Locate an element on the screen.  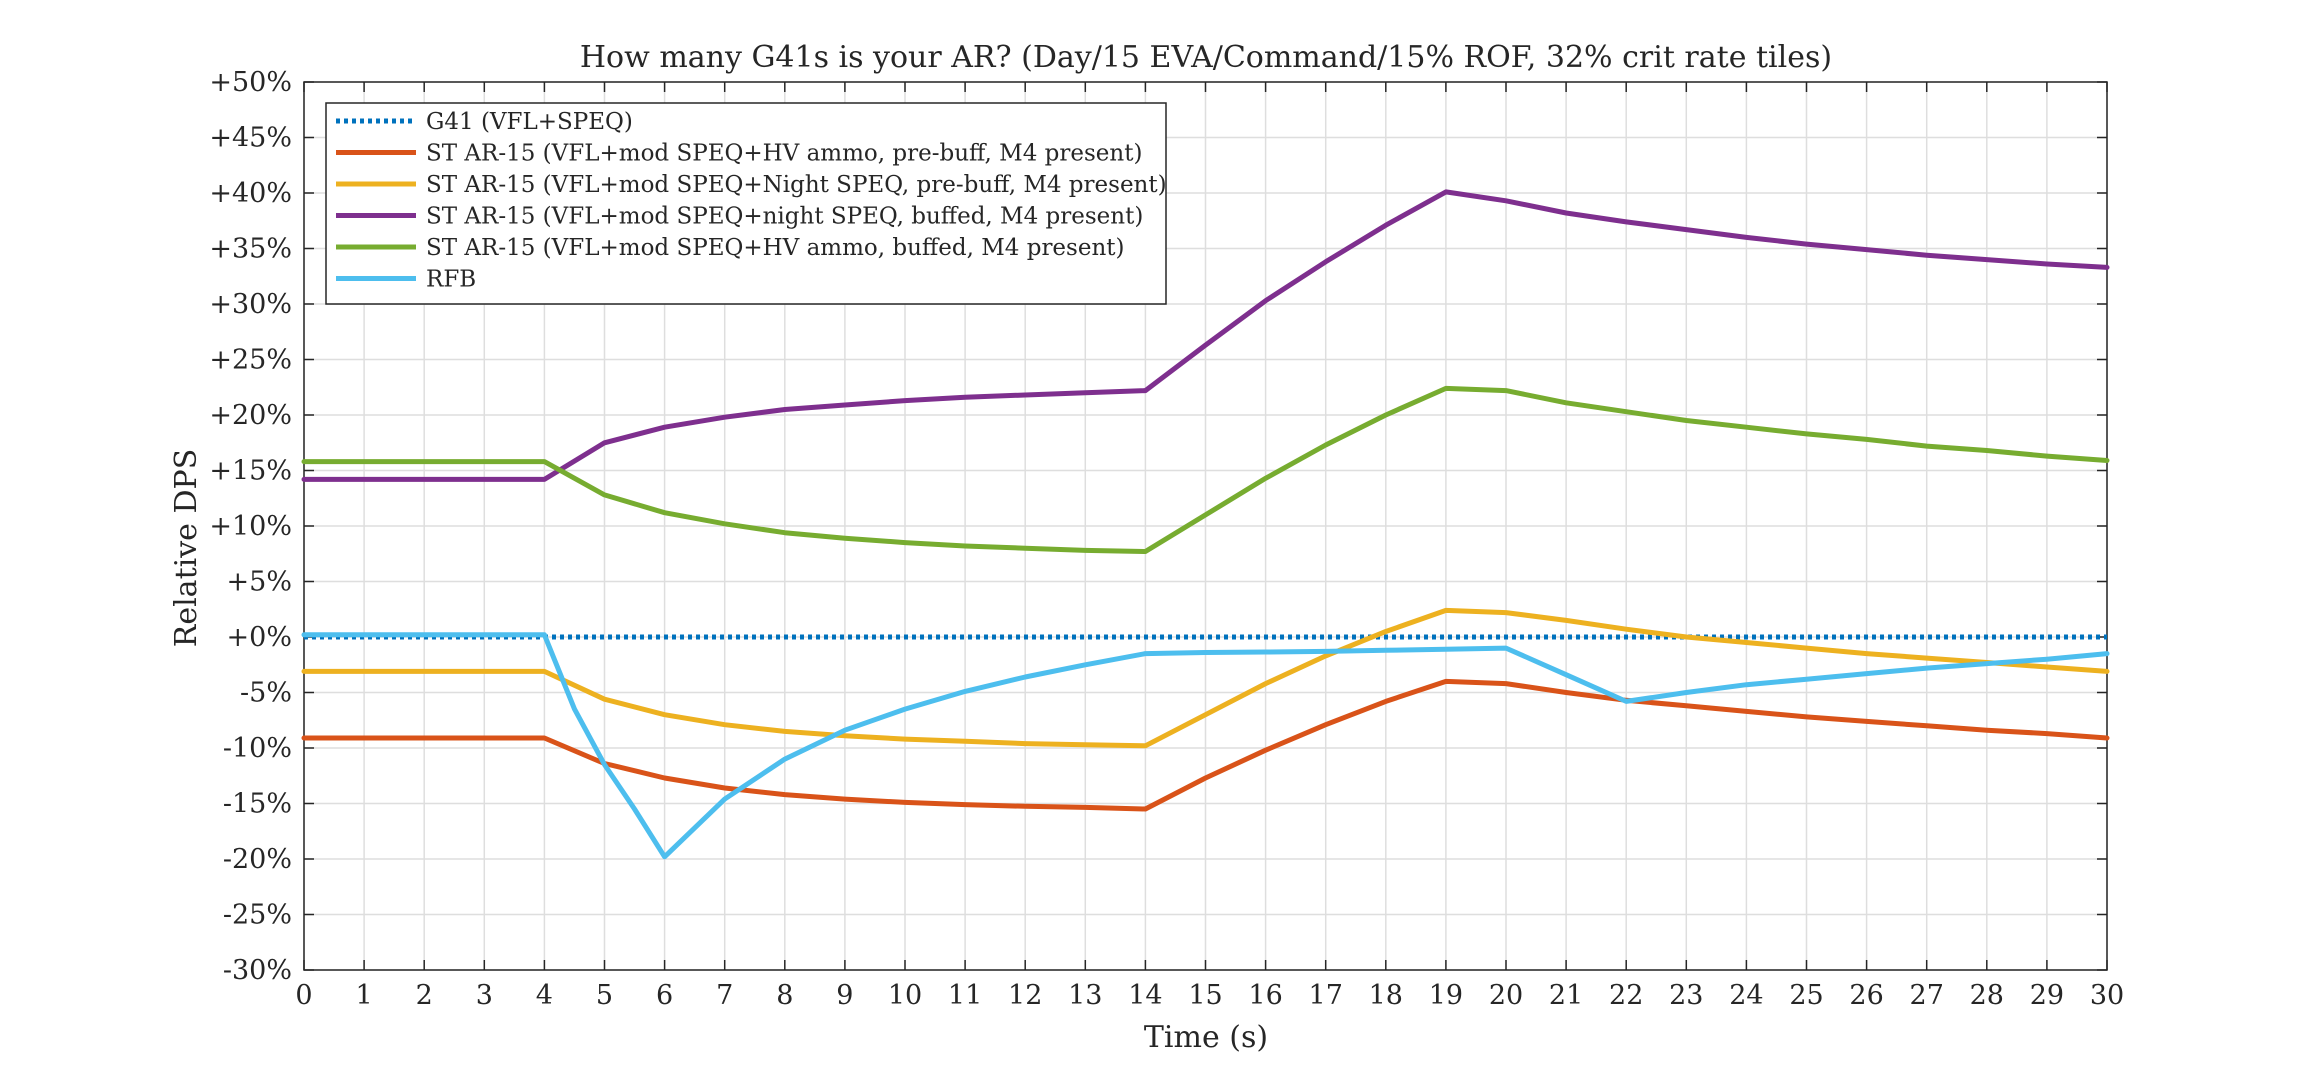
y-tick-label: +0% is located at coordinates (259, 637).